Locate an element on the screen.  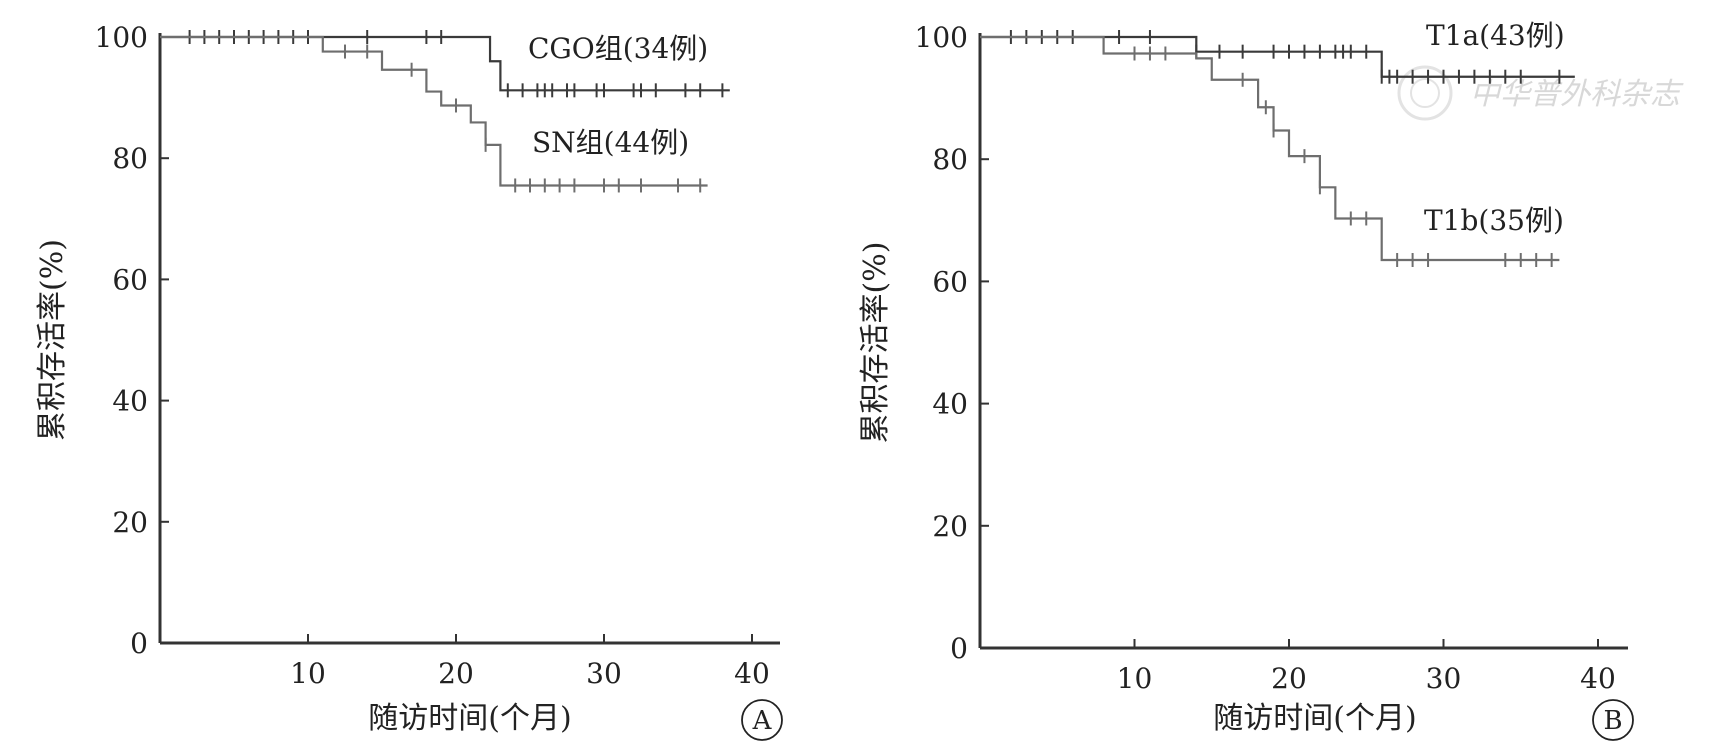
panel-mark-b: B is located at coordinates (1613, 720).